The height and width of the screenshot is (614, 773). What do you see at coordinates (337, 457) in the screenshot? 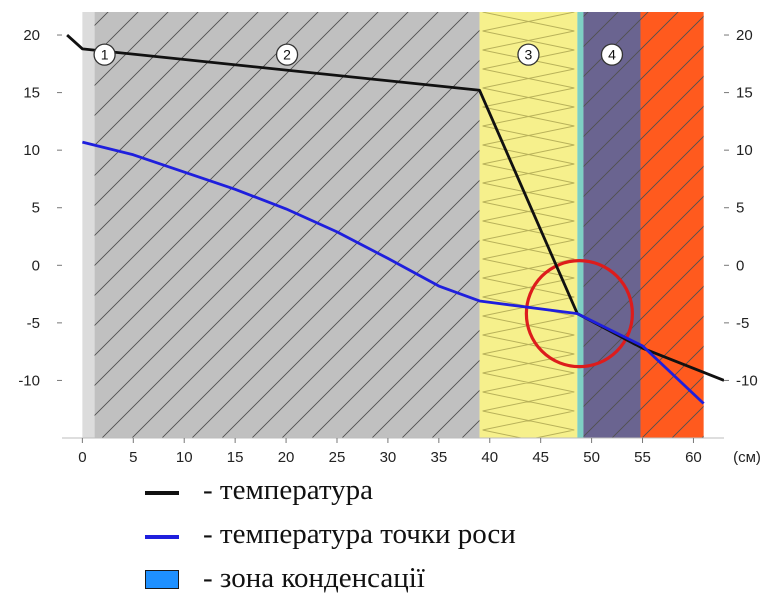
I see `x-tick-label: 25` at bounding box center [337, 457].